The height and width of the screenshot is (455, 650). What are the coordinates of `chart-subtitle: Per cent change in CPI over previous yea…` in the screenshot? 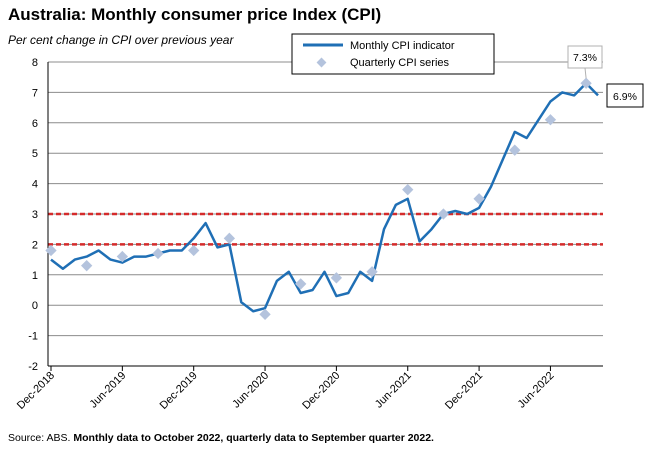 It's located at (121, 40).